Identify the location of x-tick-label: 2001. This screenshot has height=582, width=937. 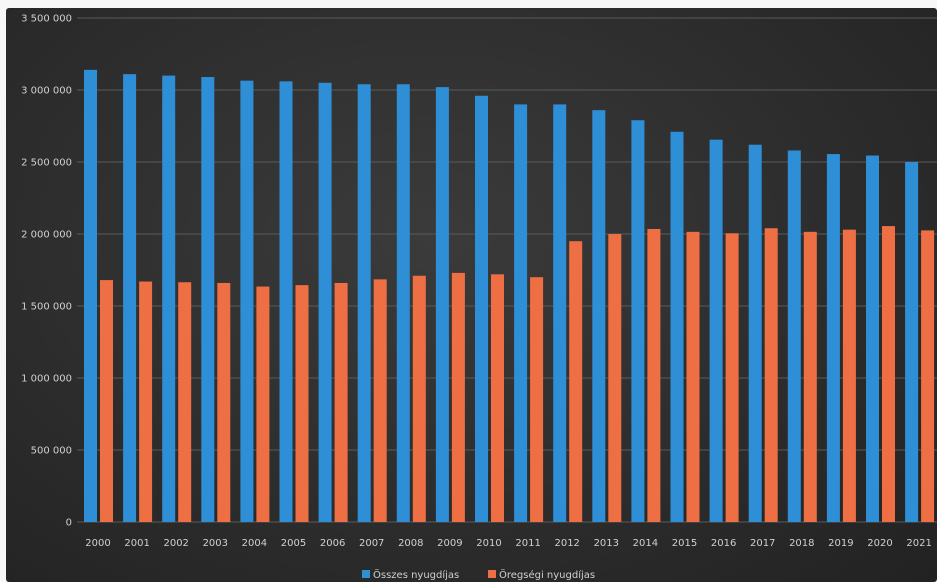
(136, 543).